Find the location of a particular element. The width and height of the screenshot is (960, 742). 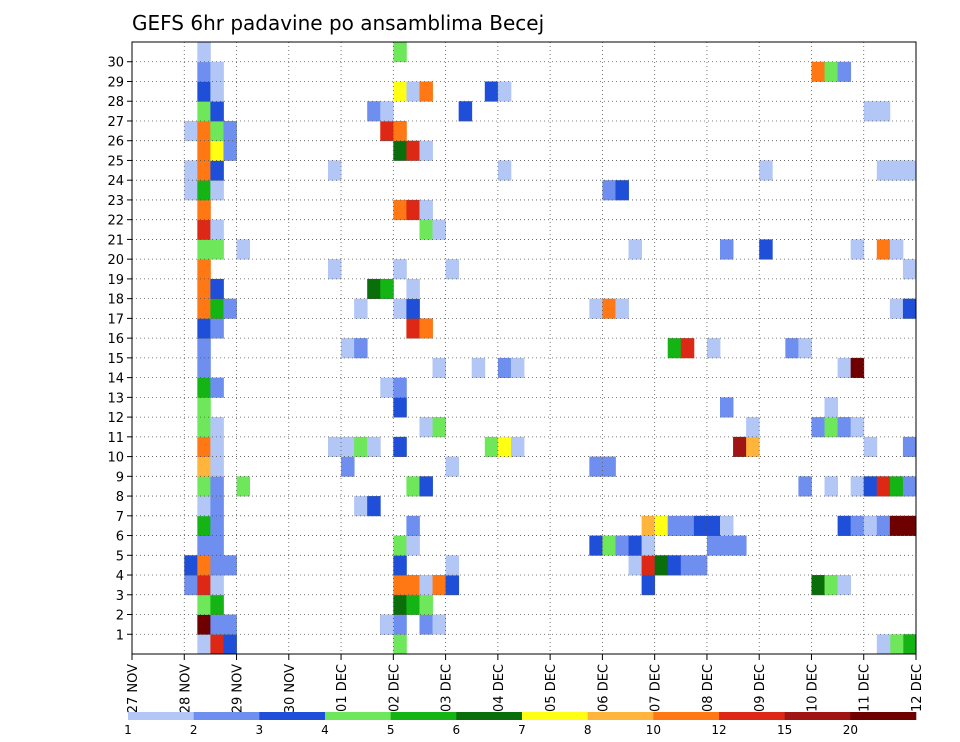

y-tick-label: 25 is located at coordinates (115, 161).